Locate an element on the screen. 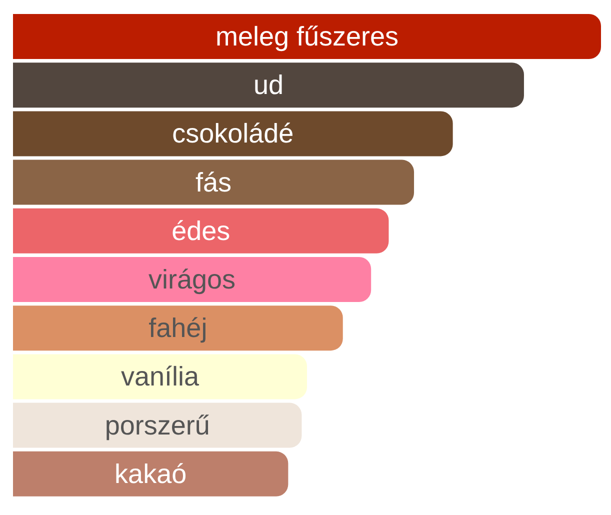  y-tick-label: ud is located at coordinates (268, 85).